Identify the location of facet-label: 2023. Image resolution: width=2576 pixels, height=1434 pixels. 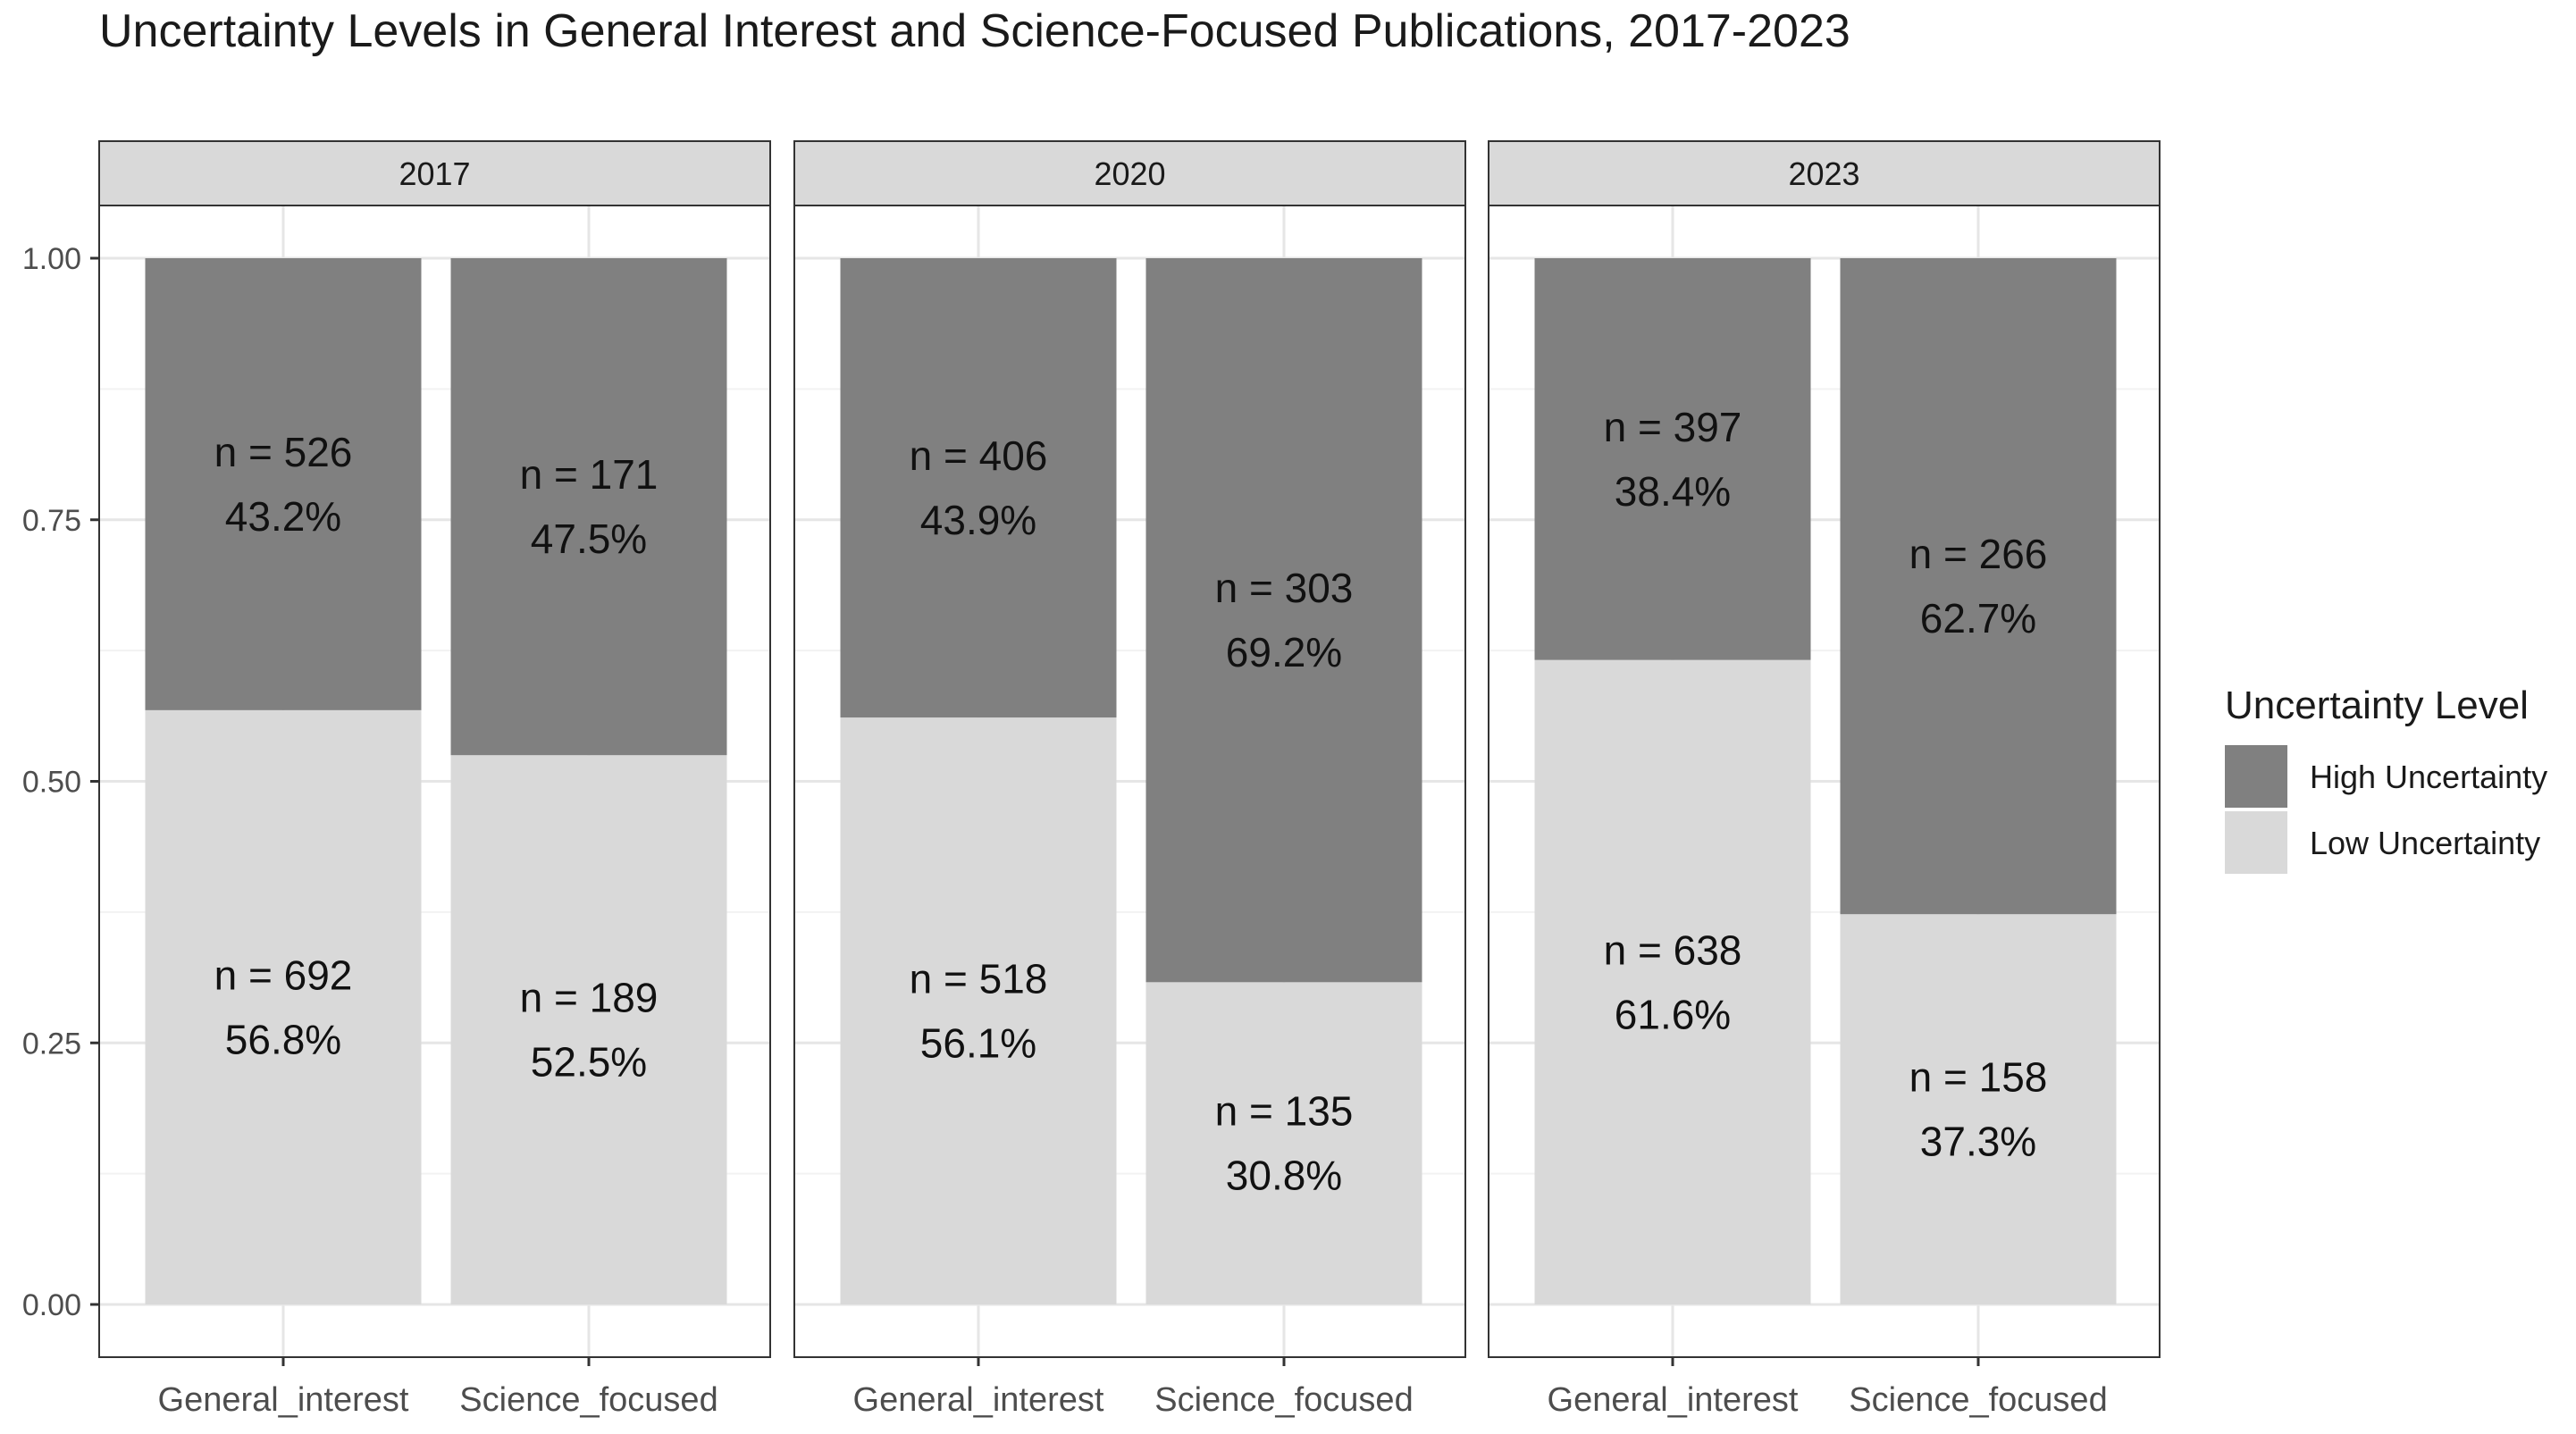
(1823, 174).